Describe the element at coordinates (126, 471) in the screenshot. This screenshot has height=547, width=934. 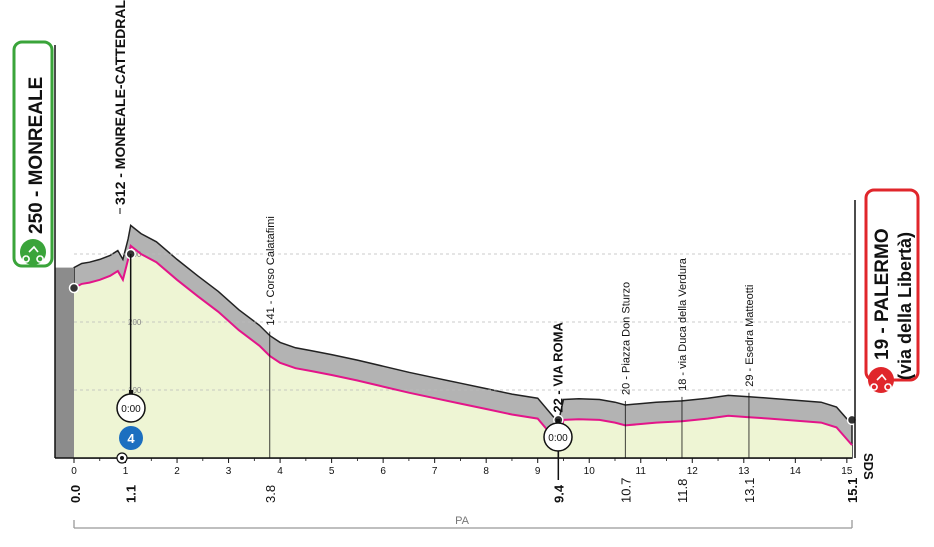
I see `x-tick-label: 1` at that location.